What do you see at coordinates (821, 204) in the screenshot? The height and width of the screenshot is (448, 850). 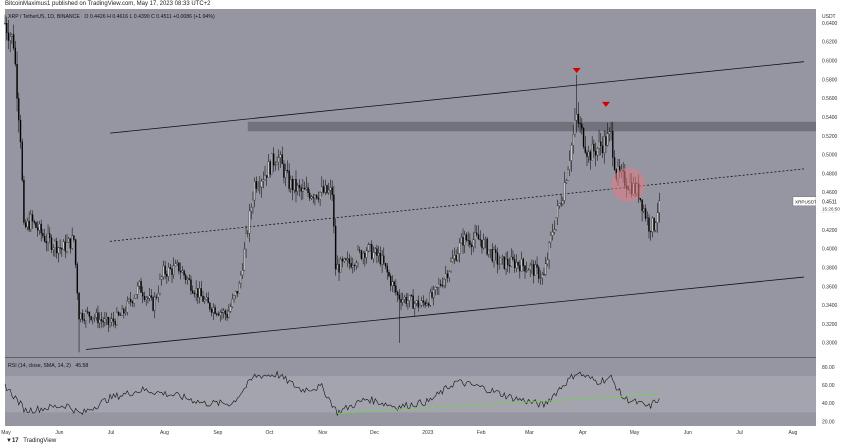 I see `current-price-label: XRPUSDT 0.4511 15:26:50` at bounding box center [821, 204].